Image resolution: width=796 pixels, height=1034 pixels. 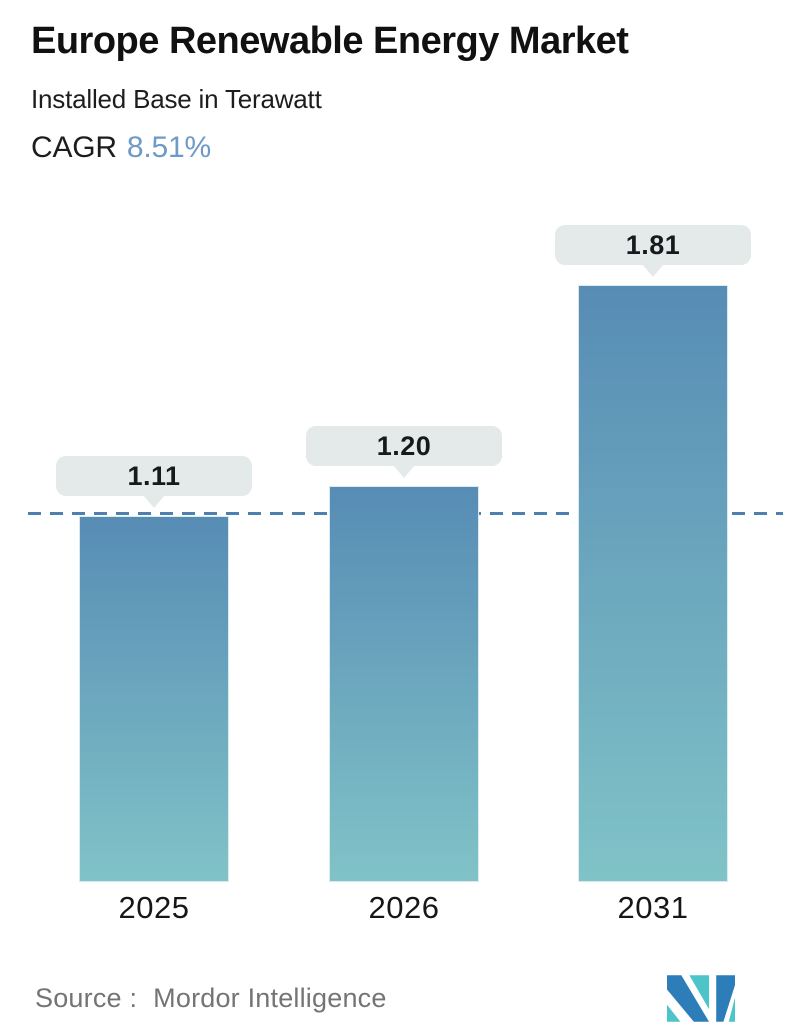 What do you see at coordinates (401, 148) in the screenshot?
I see `cagr-line: CAGR 8.51%` at bounding box center [401, 148].